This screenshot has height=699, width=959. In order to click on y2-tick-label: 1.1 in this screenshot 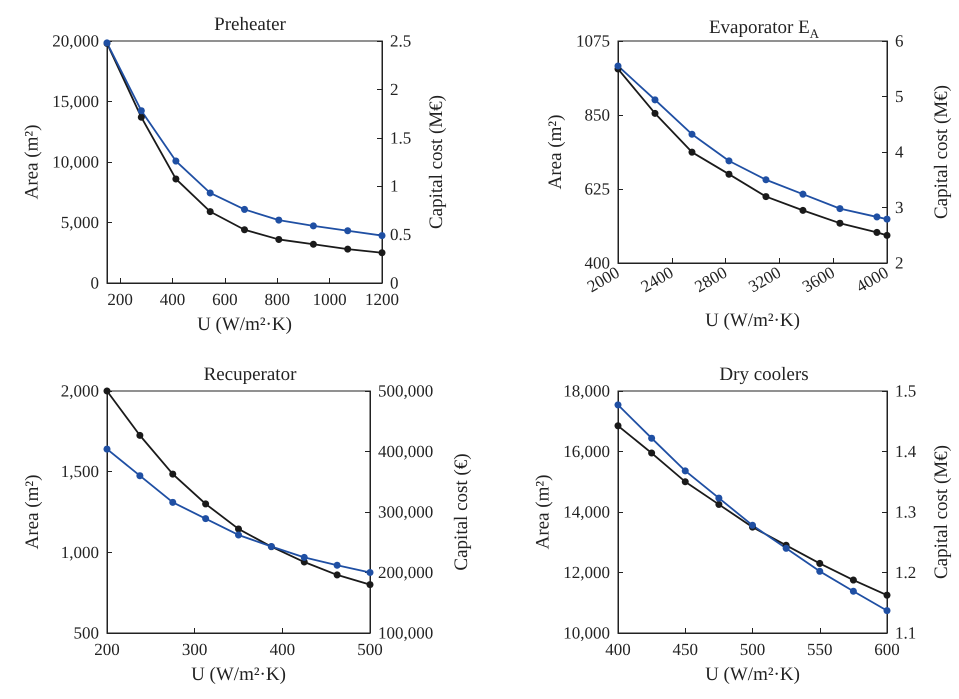, I will do `click(905, 633)`.